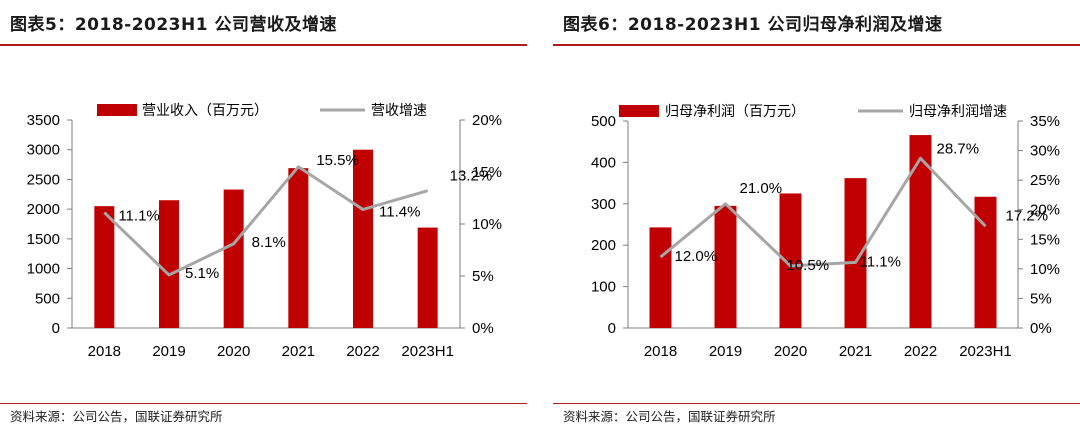  Describe the element at coordinates (808, 265) in the screenshot. I see `data-label: 10.5%` at that location.